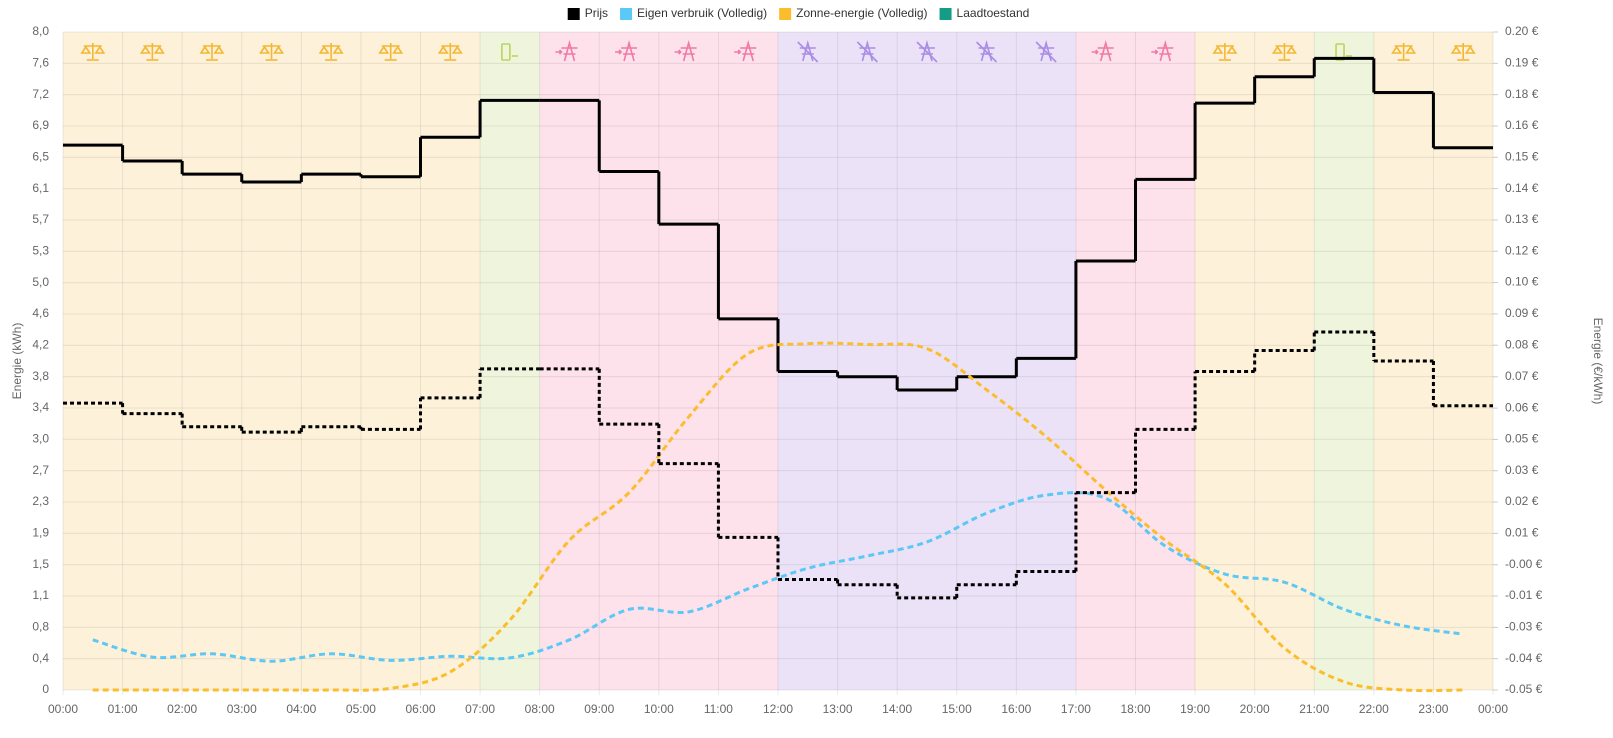  Describe the element at coordinates (182, 709) in the screenshot. I see `x-tick-label: 02:00` at that location.